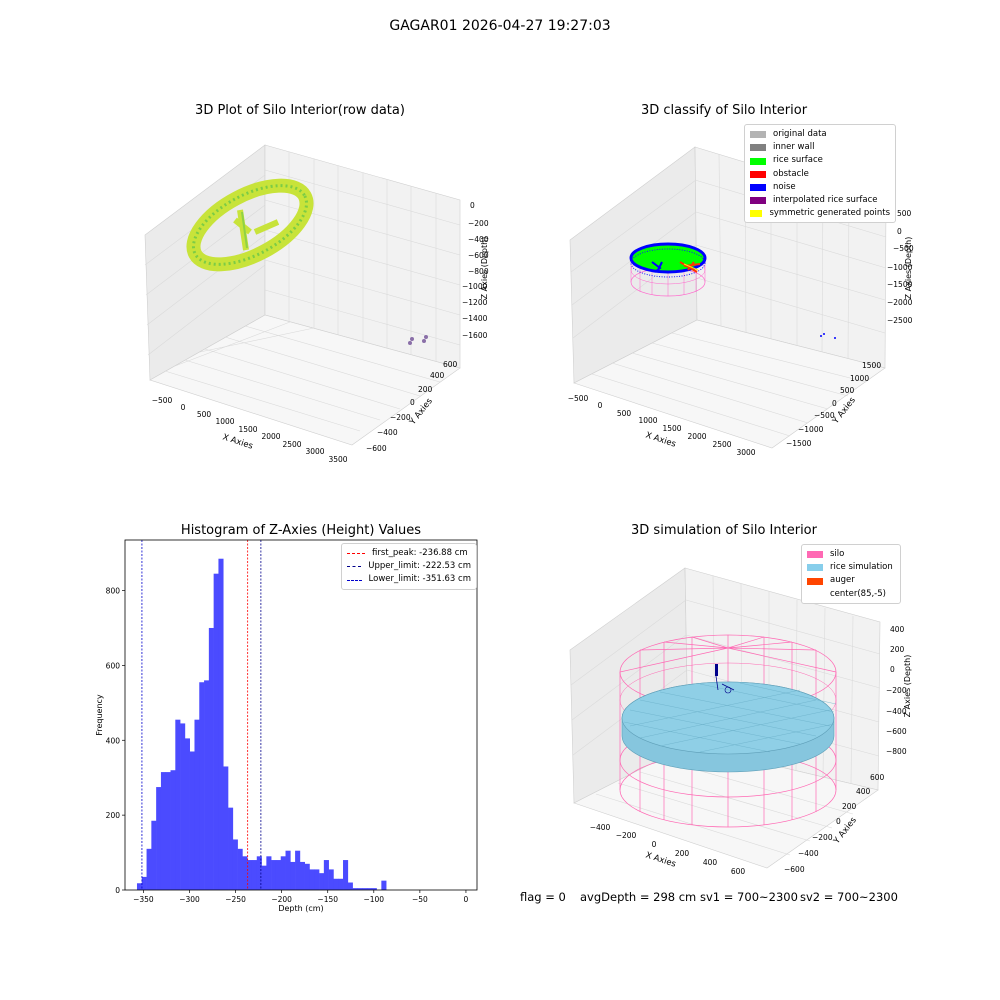  Describe the element at coordinates (900, 320) in the screenshot. I see `panel2-ztick: −2500` at that location.